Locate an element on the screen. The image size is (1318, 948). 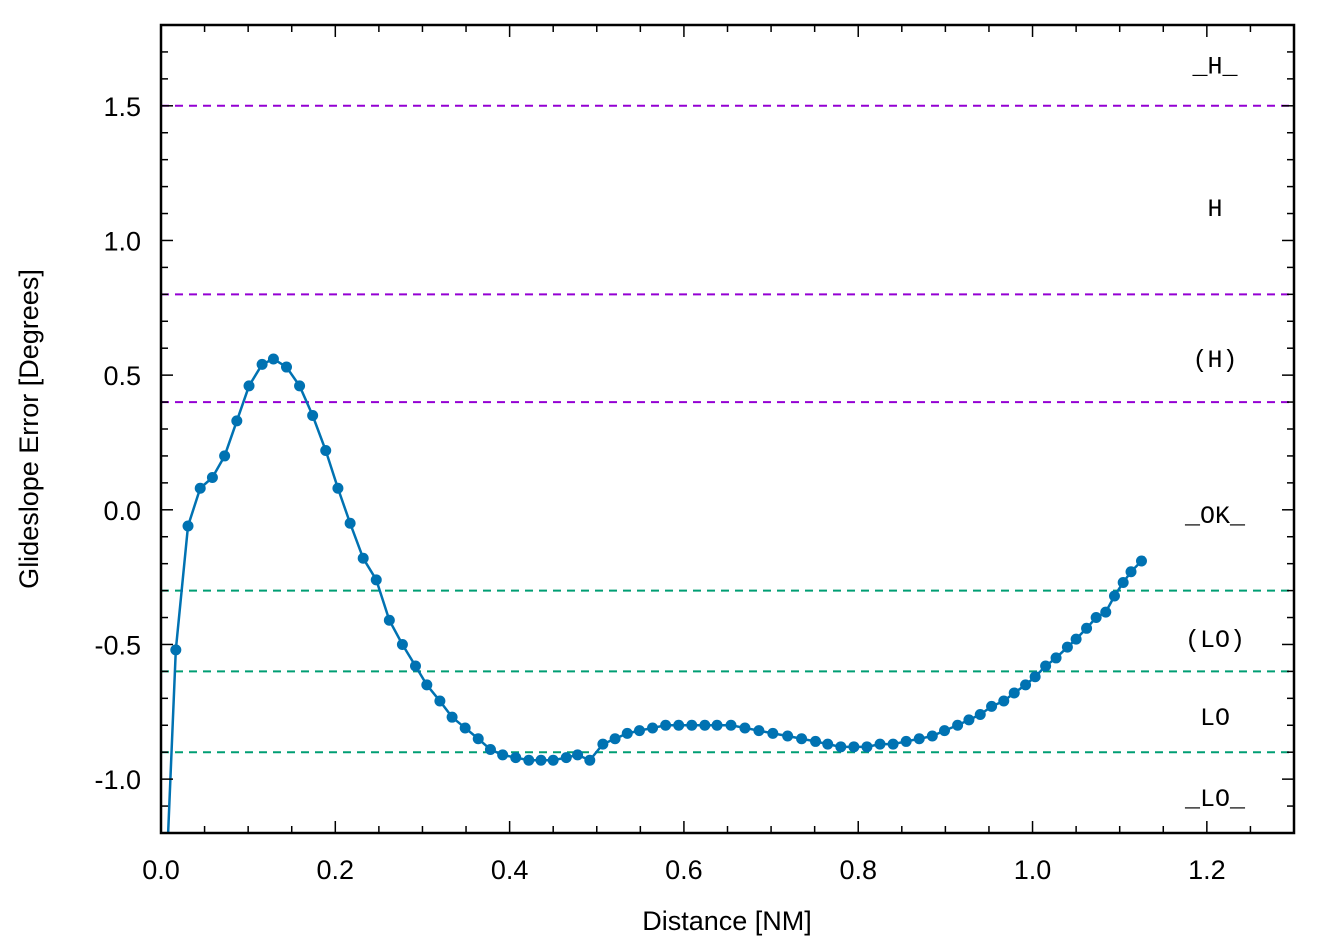
y-tick-label: 0.5 is located at coordinates (122, 376).